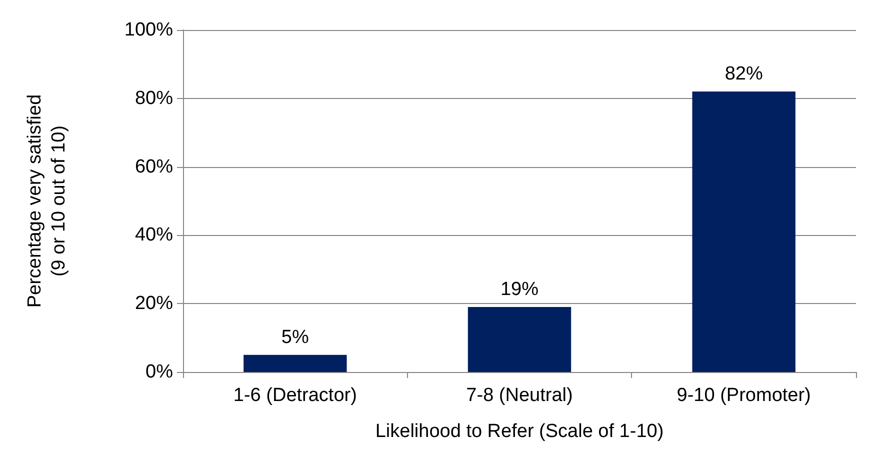  Describe the element at coordinates (154, 98) in the screenshot. I see `y-tick-label: 80%` at that location.